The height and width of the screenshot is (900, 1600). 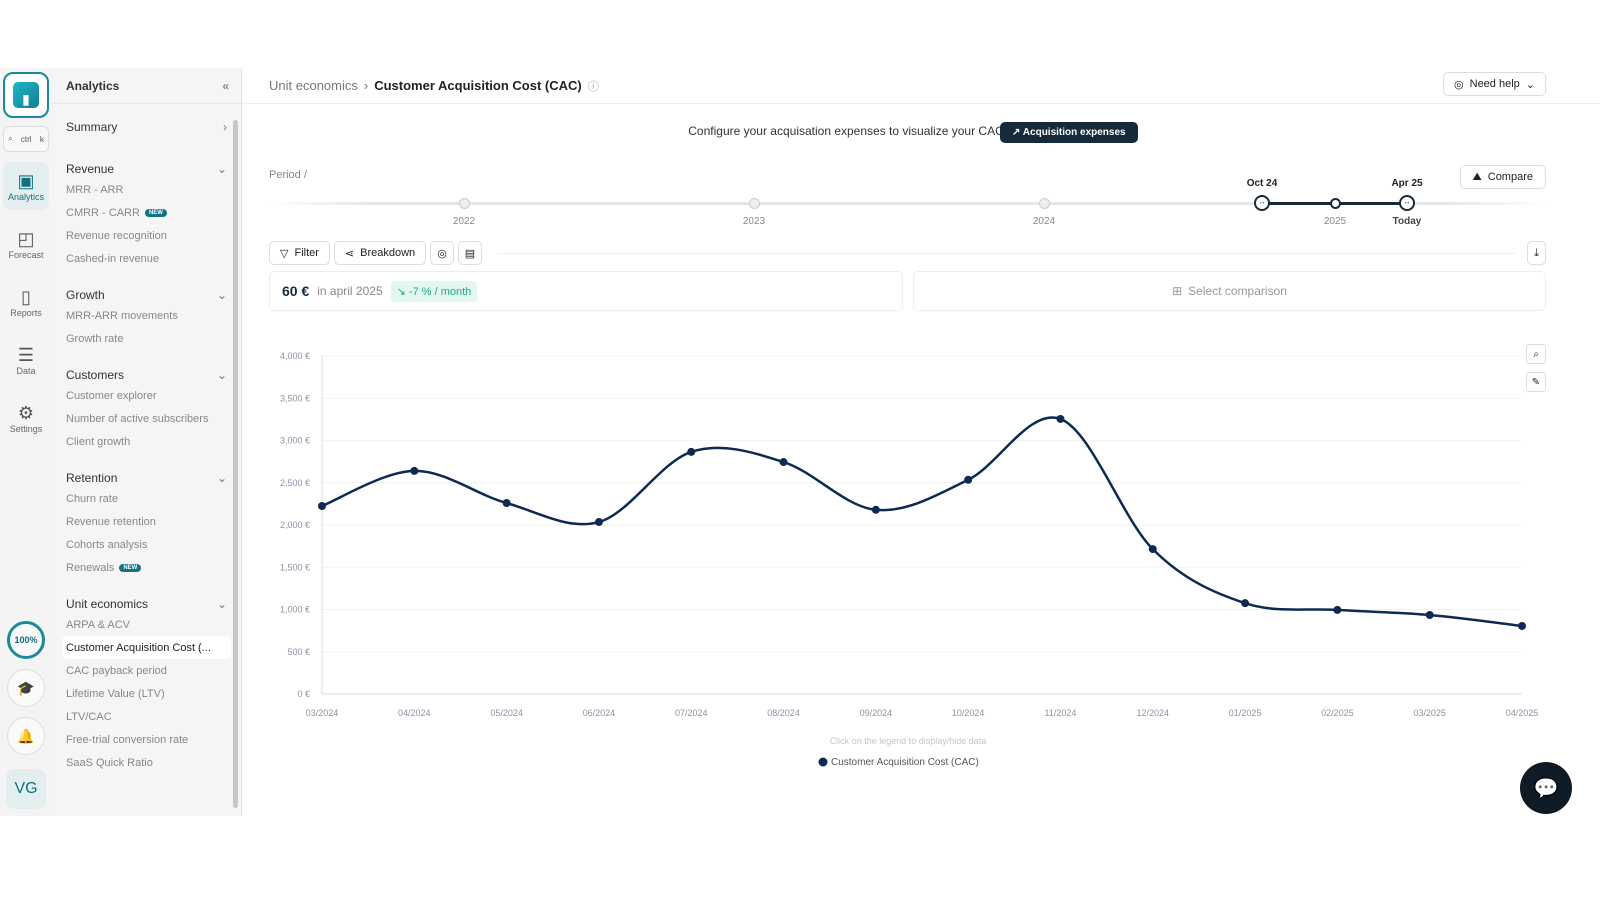 What do you see at coordinates (1536, 354) in the screenshot?
I see `zoom-chart-icon: ⌕` at bounding box center [1536, 354].